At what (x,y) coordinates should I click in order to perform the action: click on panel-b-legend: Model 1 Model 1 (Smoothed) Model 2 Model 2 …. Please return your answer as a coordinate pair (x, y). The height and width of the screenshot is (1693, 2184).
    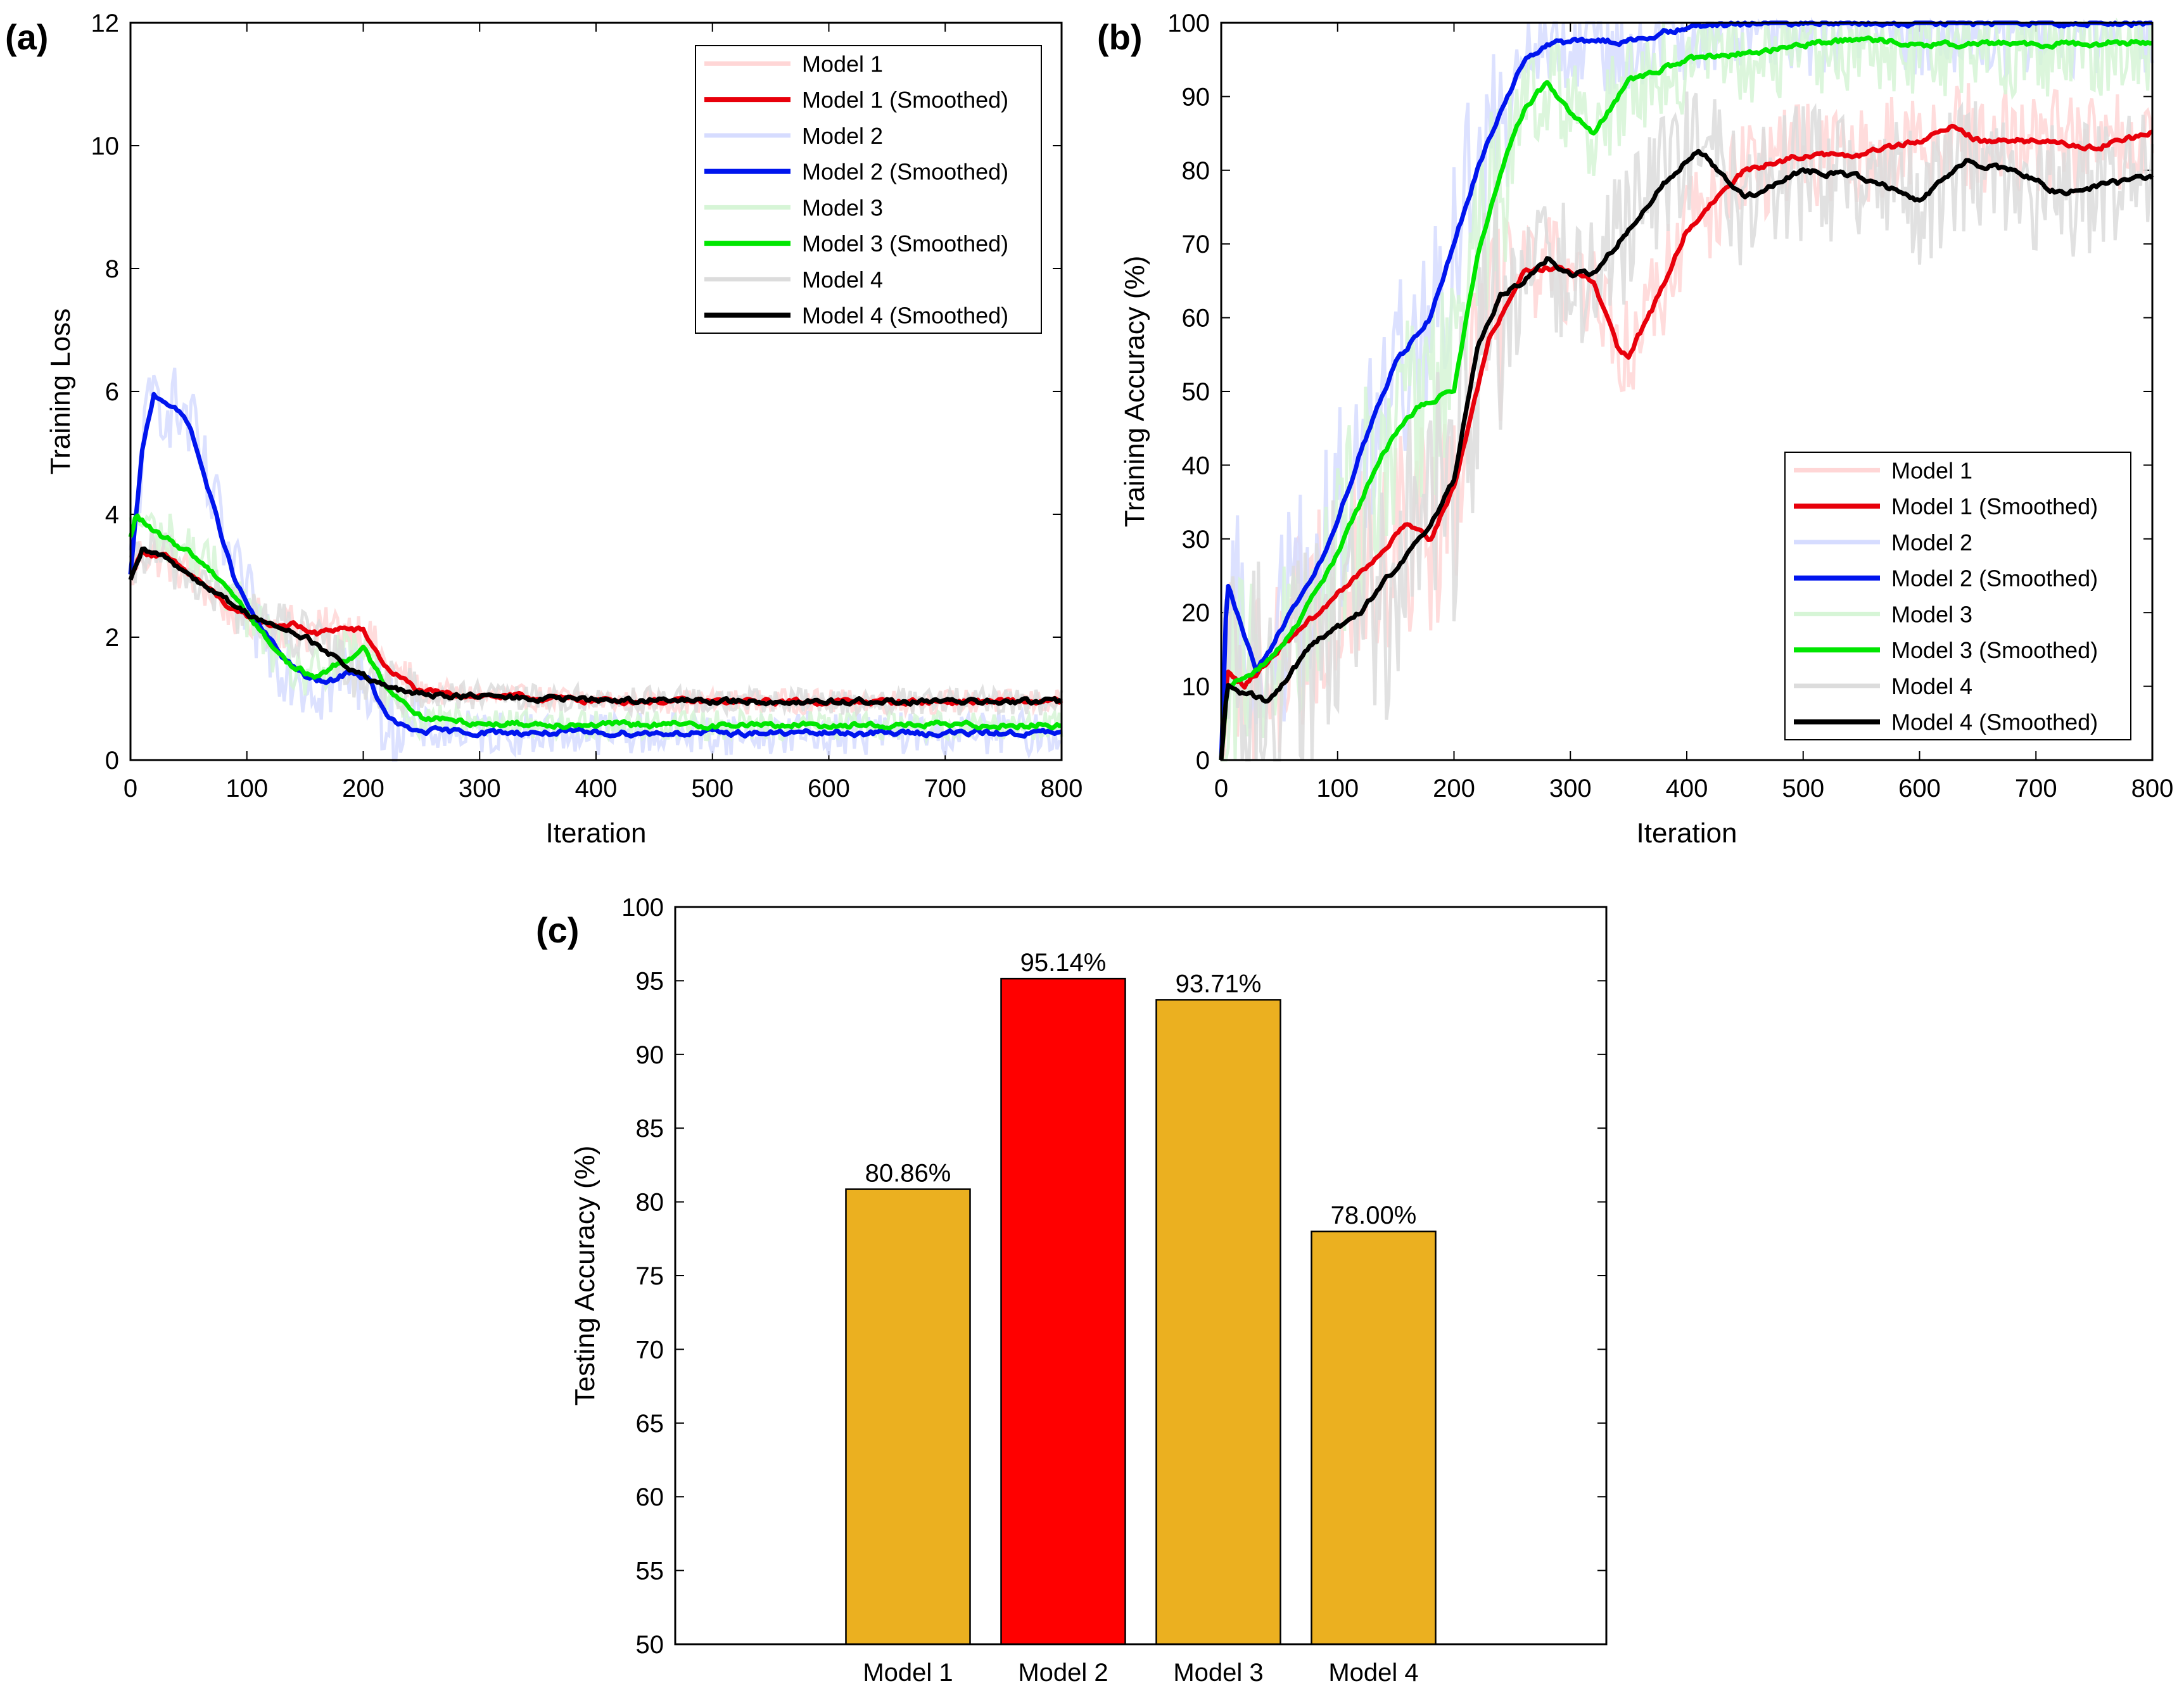
    Looking at the image, I should click on (1957, 596).